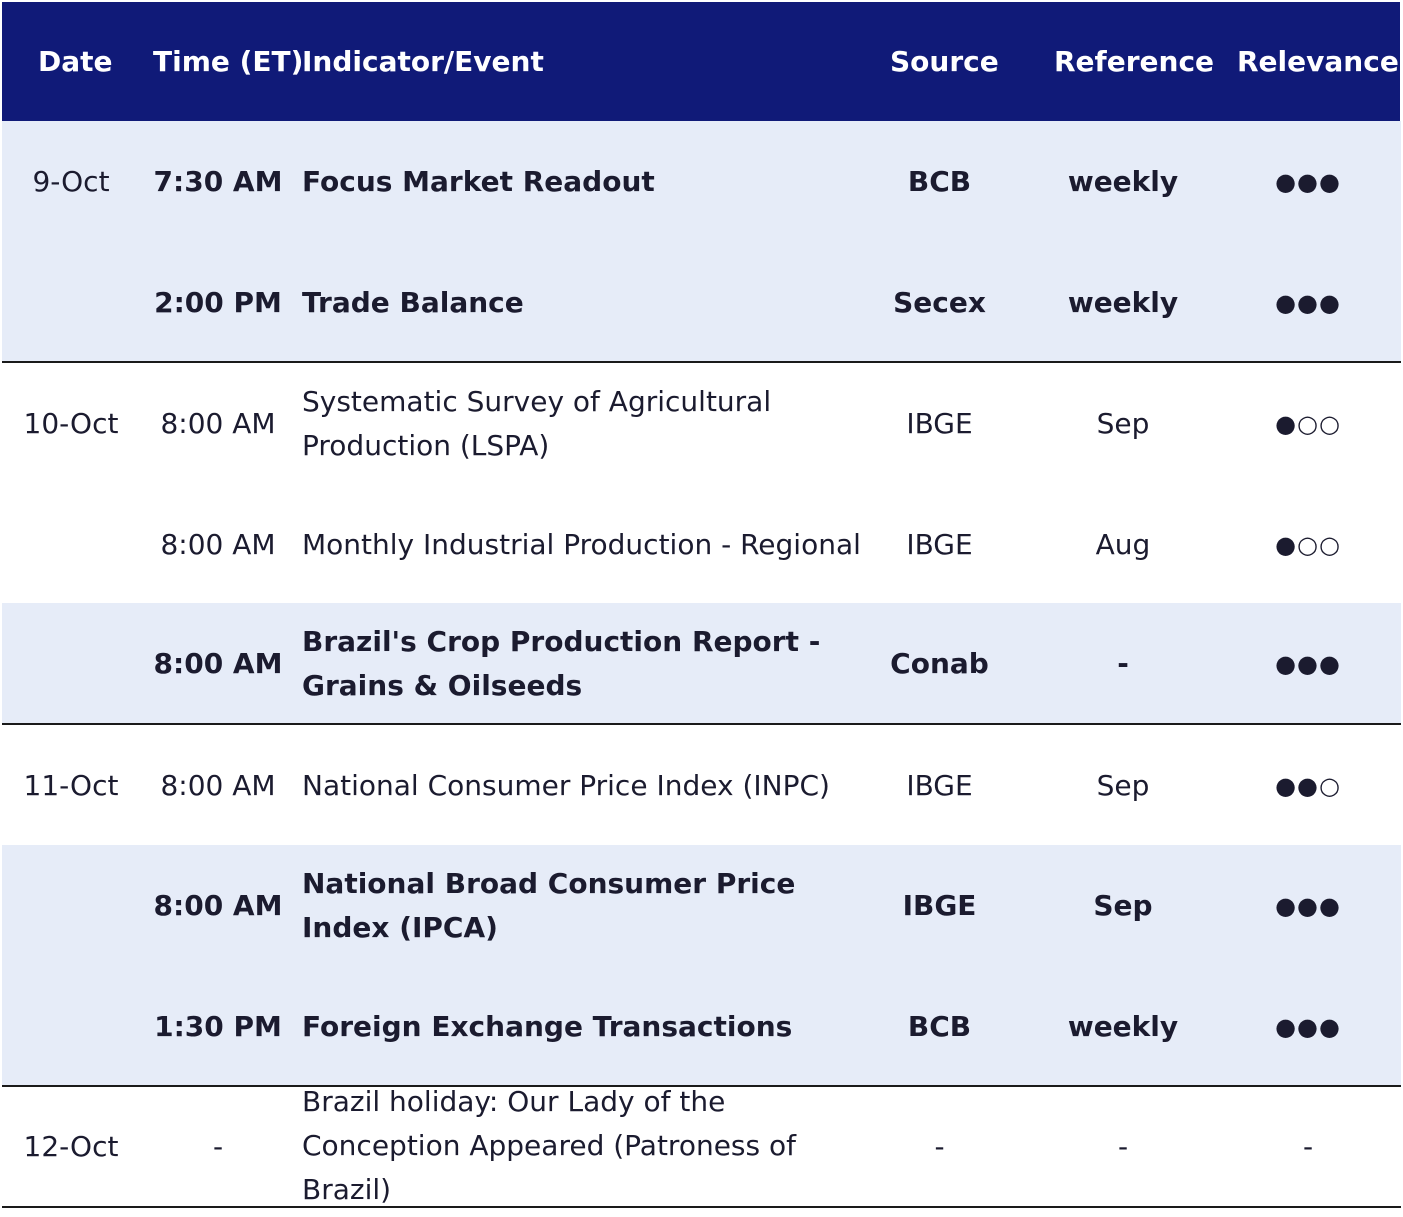 The image size is (1403, 1217). Describe the element at coordinates (1308, 785) in the screenshot. I see `relevance-dots-icon: ●●○` at that location.